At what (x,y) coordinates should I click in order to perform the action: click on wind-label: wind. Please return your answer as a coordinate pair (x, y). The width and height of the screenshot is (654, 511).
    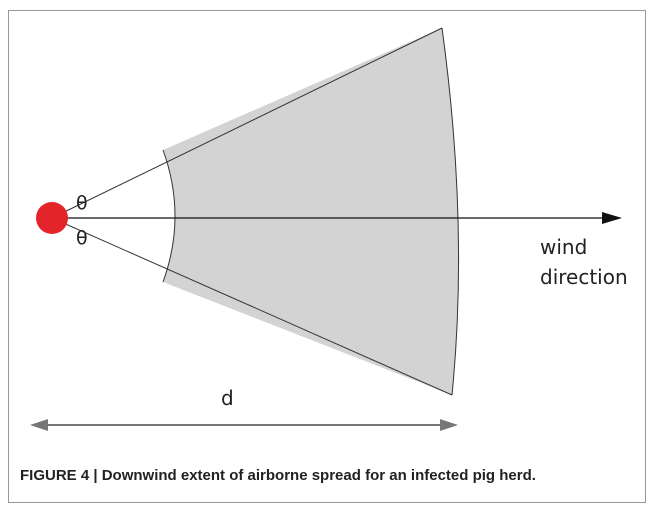
    Looking at the image, I should click on (563, 247).